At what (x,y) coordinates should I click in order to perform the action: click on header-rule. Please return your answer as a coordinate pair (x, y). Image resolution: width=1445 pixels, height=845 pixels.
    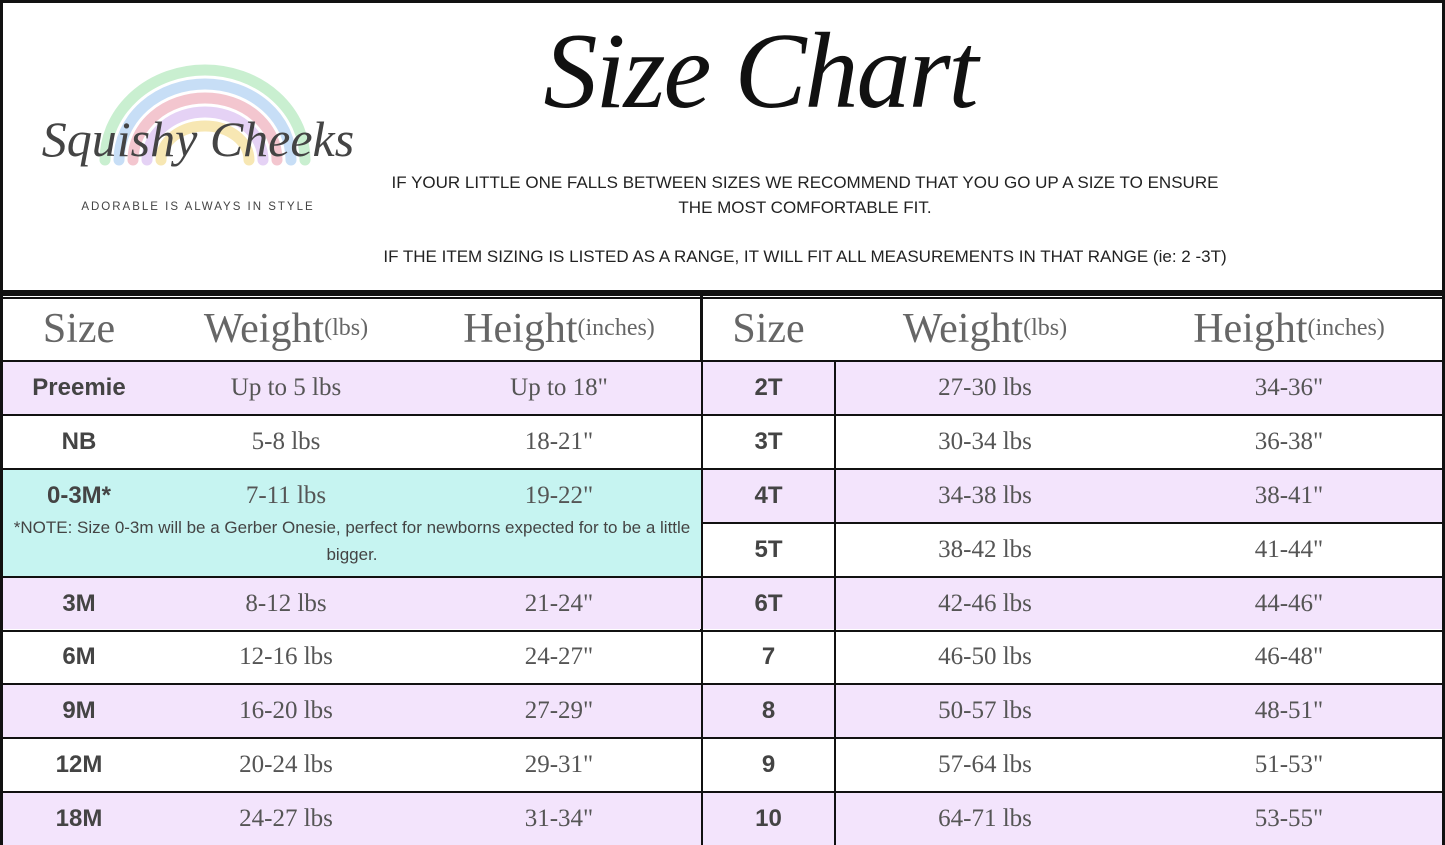
    Looking at the image, I should click on (722, 298).